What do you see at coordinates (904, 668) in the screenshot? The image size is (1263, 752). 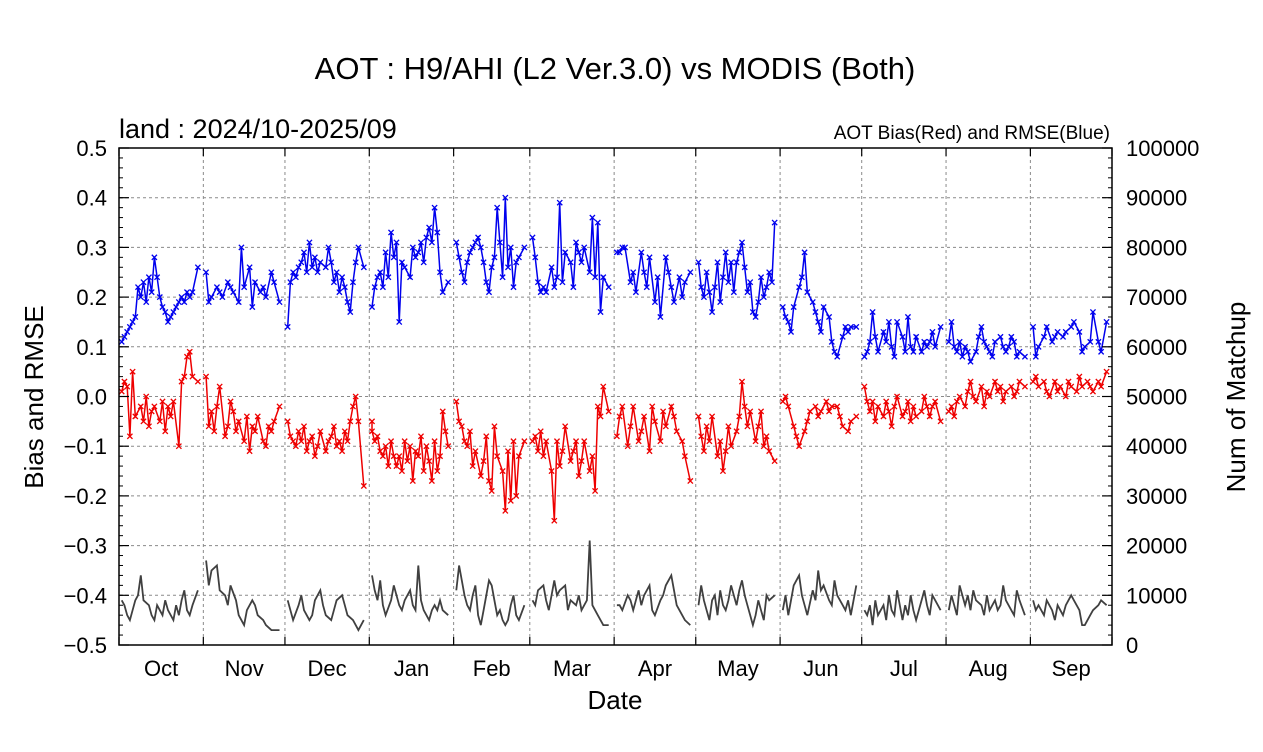 I see `x-tick-label: Jul` at bounding box center [904, 668].